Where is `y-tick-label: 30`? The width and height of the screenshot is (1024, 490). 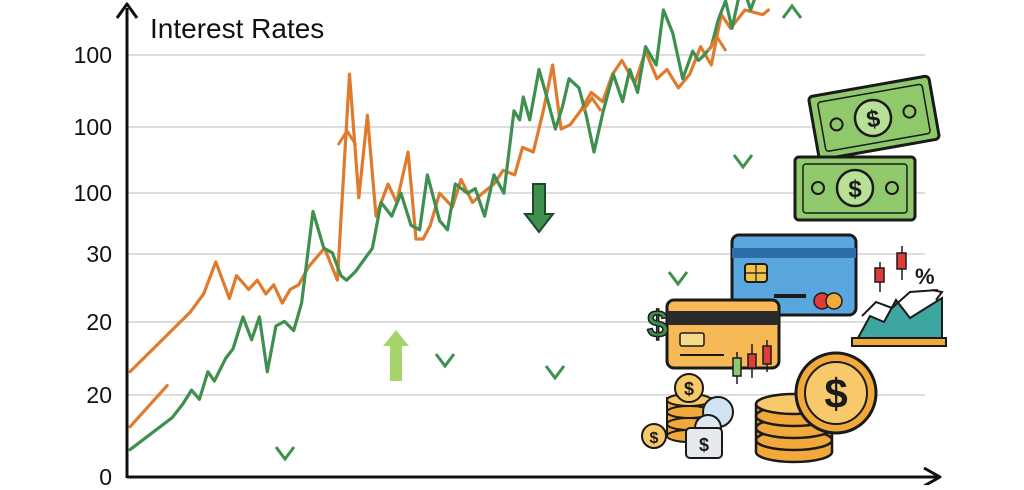
y-tick-label: 30 is located at coordinates (99, 254).